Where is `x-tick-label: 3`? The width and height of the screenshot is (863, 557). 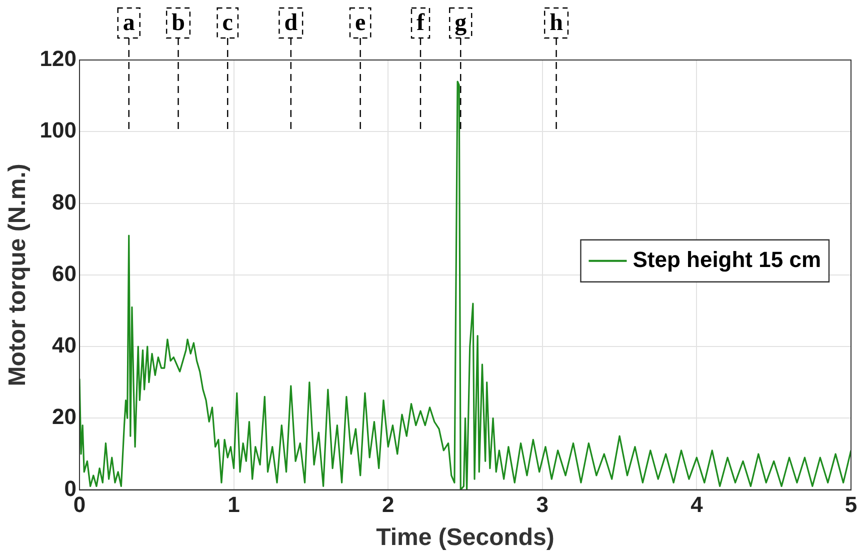 x-tick-label: 3 is located at coordinates (542, 505).